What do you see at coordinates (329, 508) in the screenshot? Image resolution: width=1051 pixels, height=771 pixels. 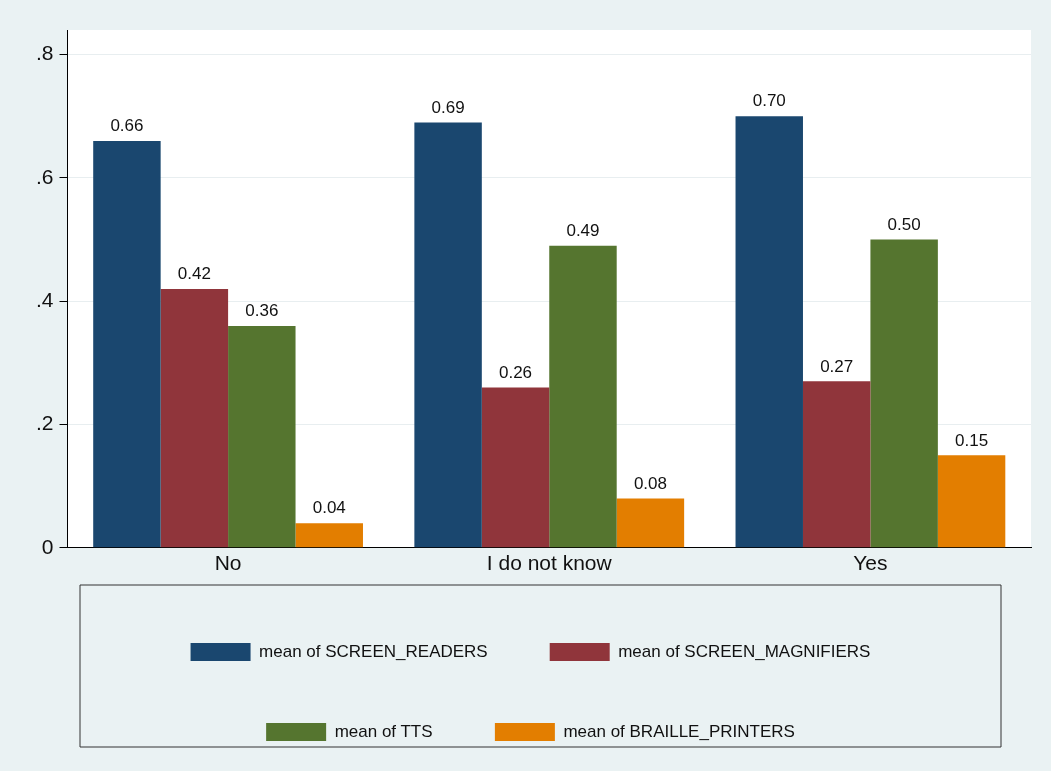 I see `data-label: 0.04` at bounding box center [329, 508].